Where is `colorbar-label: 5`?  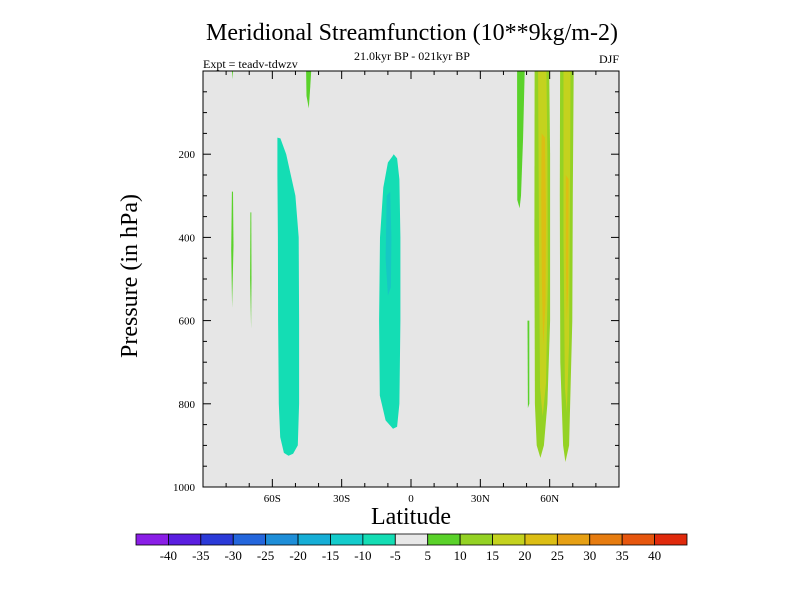
colorbar-label: 5 is located at coordinates (427, 555).